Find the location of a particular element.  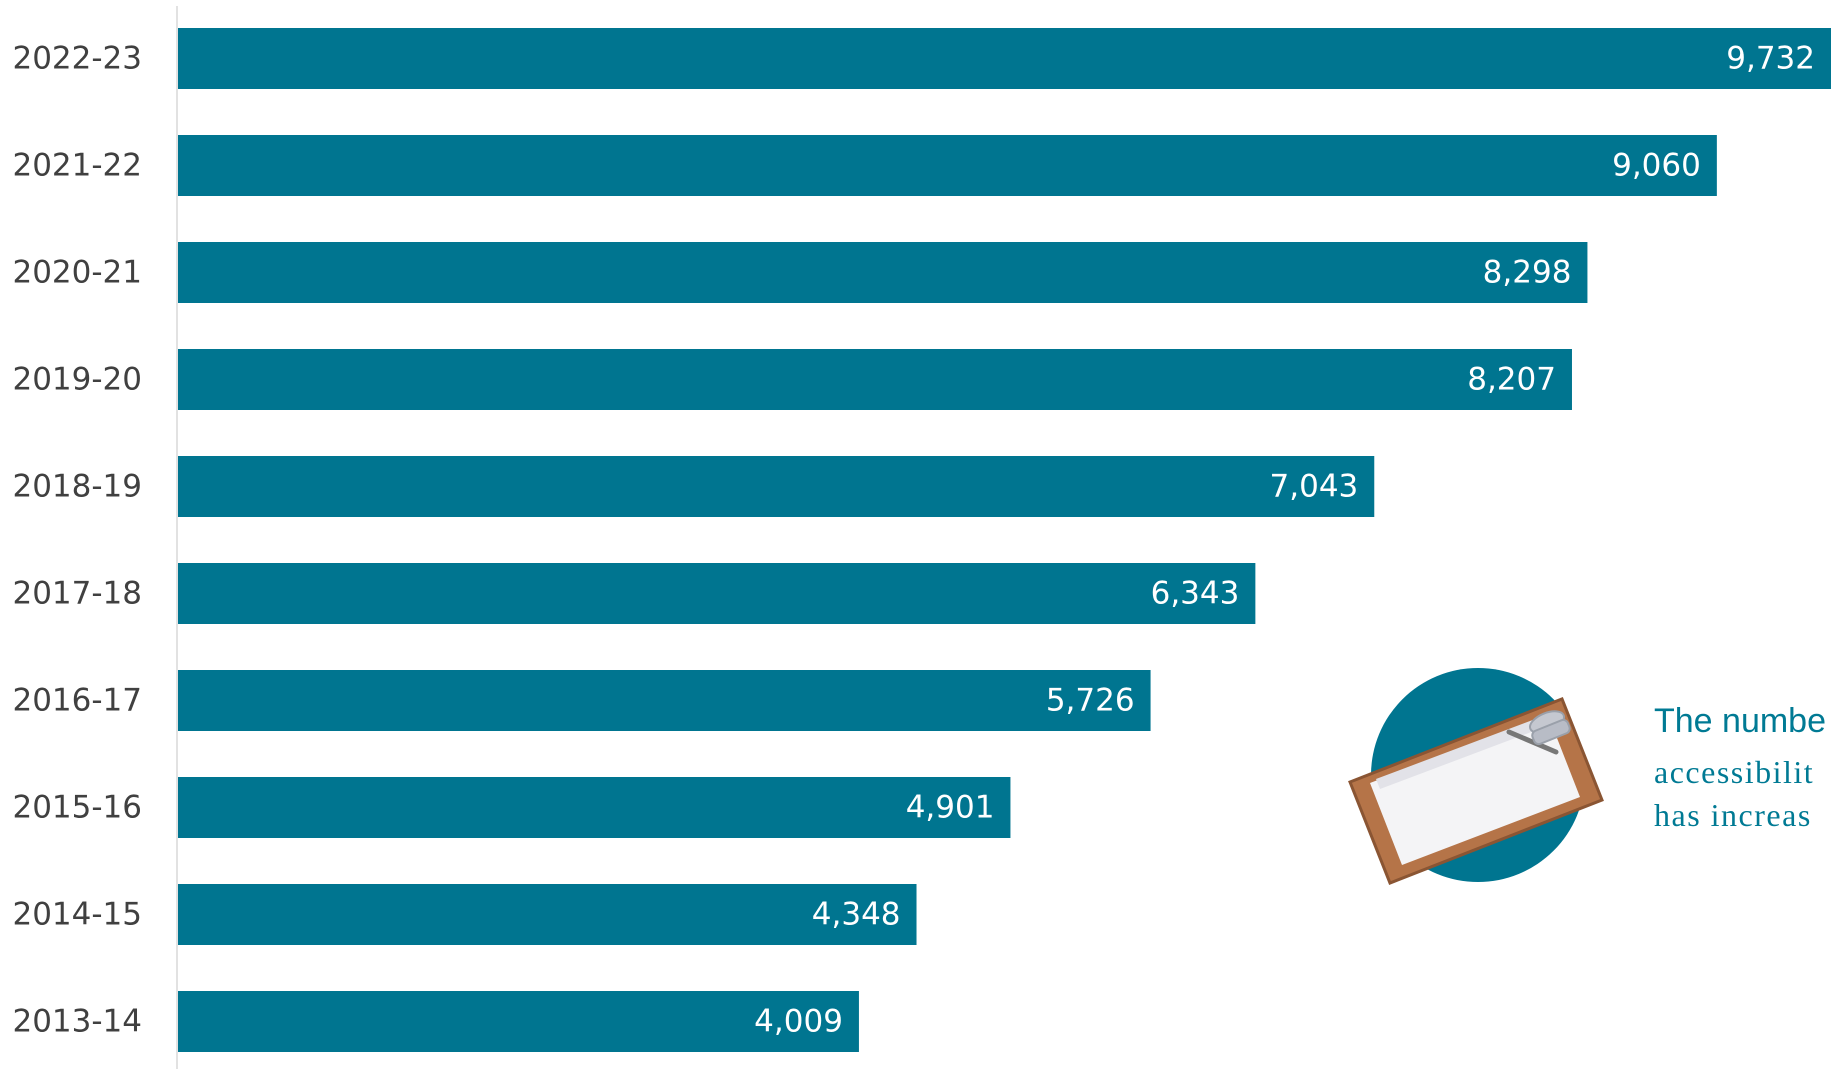

category-label: 2021-22 is located at coordinates (77, 166).